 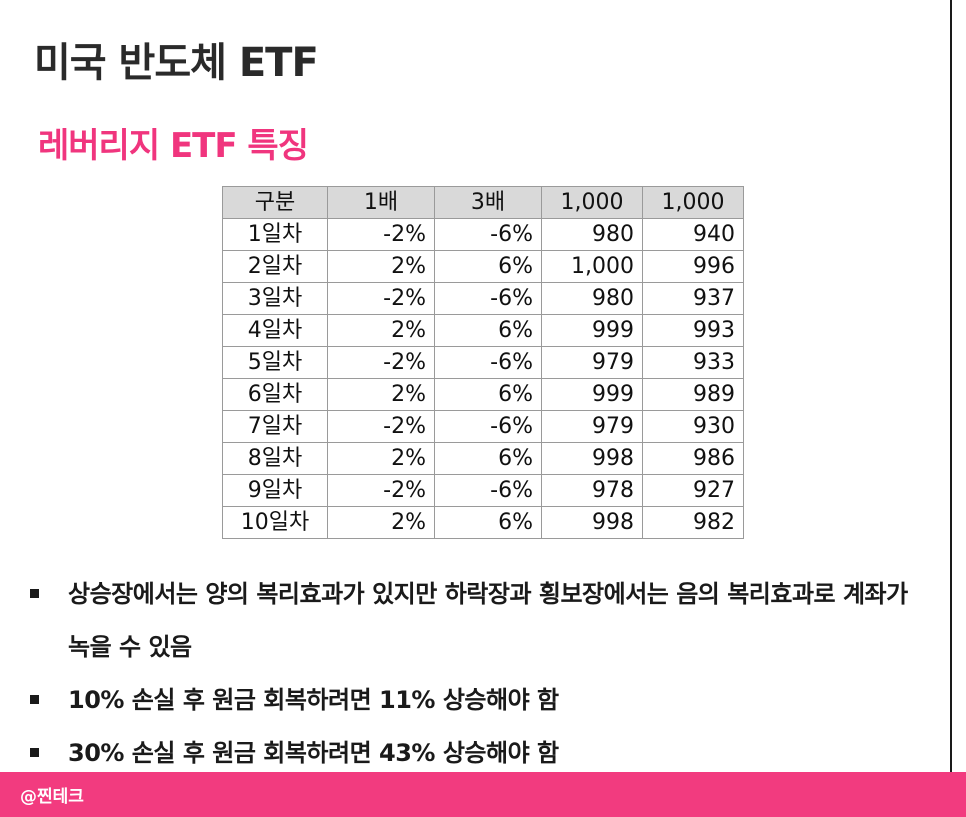 I want to click on day-label: 6일차, so click(x=275, y=394).